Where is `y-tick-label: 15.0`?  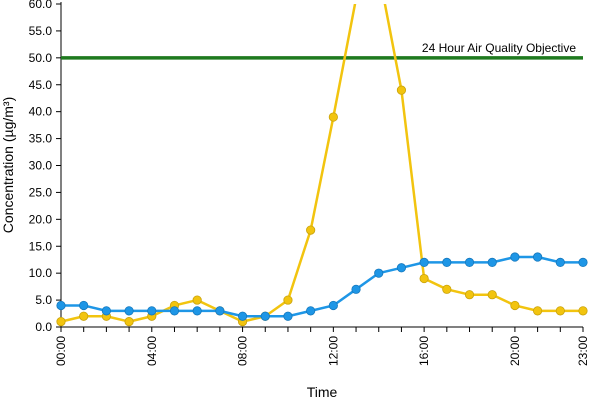 y-tick-label: 15.0 is located at coordinates (41, 246).